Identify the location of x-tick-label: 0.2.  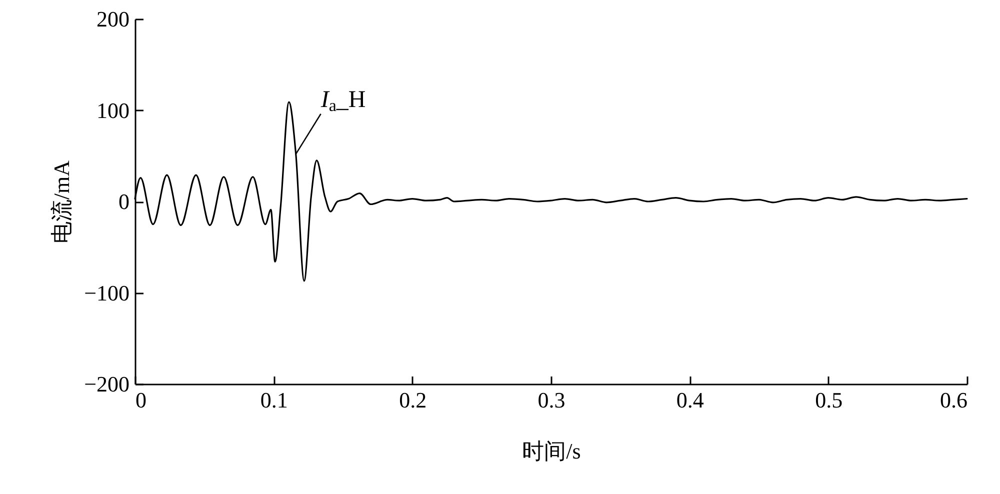
(413, 400).